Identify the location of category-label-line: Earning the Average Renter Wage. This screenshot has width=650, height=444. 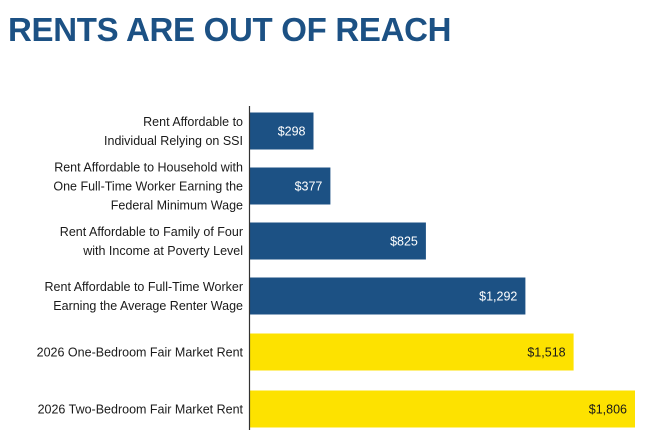
(148, 306).